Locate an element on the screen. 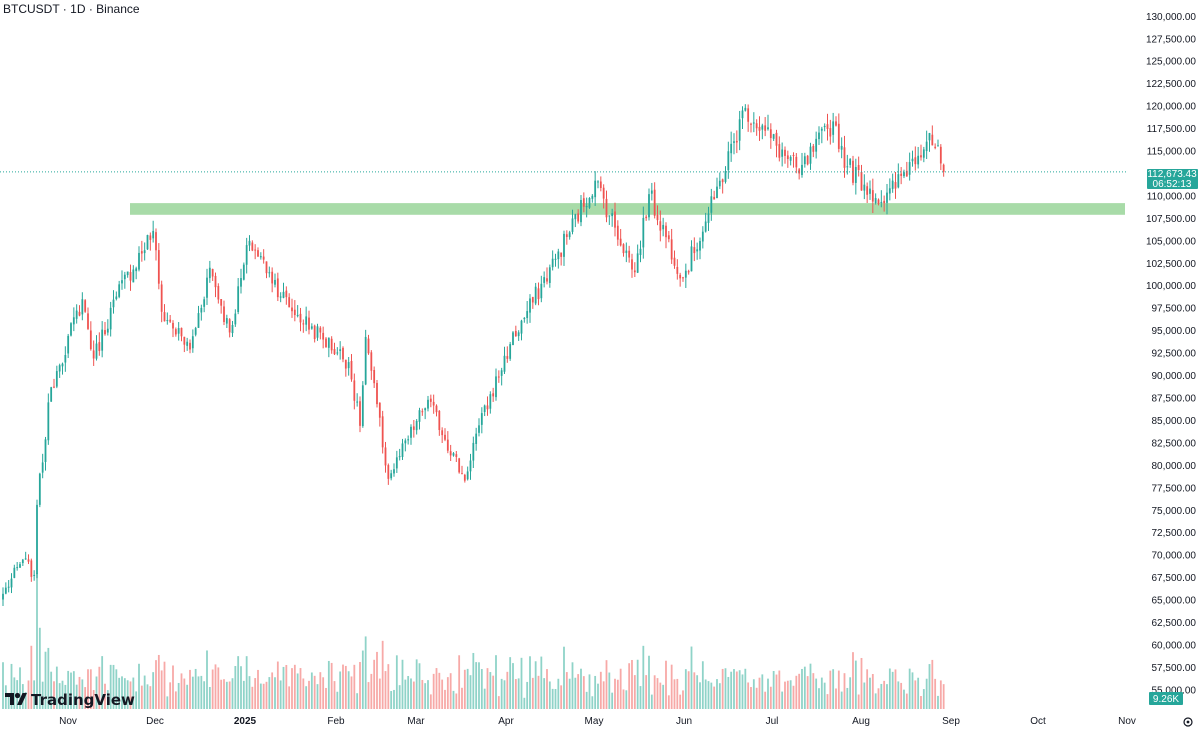 The width and height of the screenshot is (1200, 730). time-axis: Nov Dec 2025 Feb Mar Apr May Jun Jul Aug Sep Oct Nov is located at coordinates (597, 721).